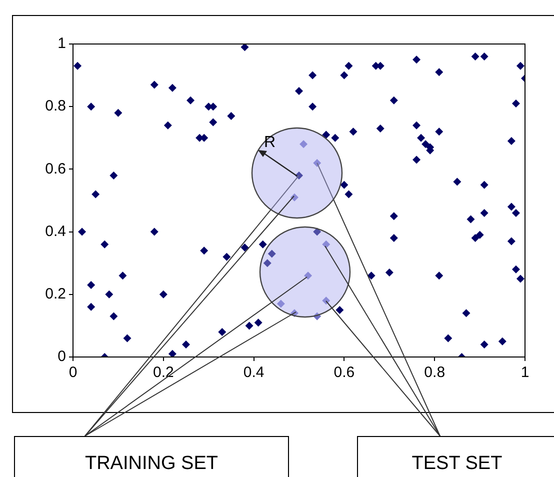 Image resolution: width=554 pixels, height=477 pixels. What do you see at coordinates (344, 373) in the screenshot?
I see `x-tick-label: 0.6` at bounding box center [344, 373].